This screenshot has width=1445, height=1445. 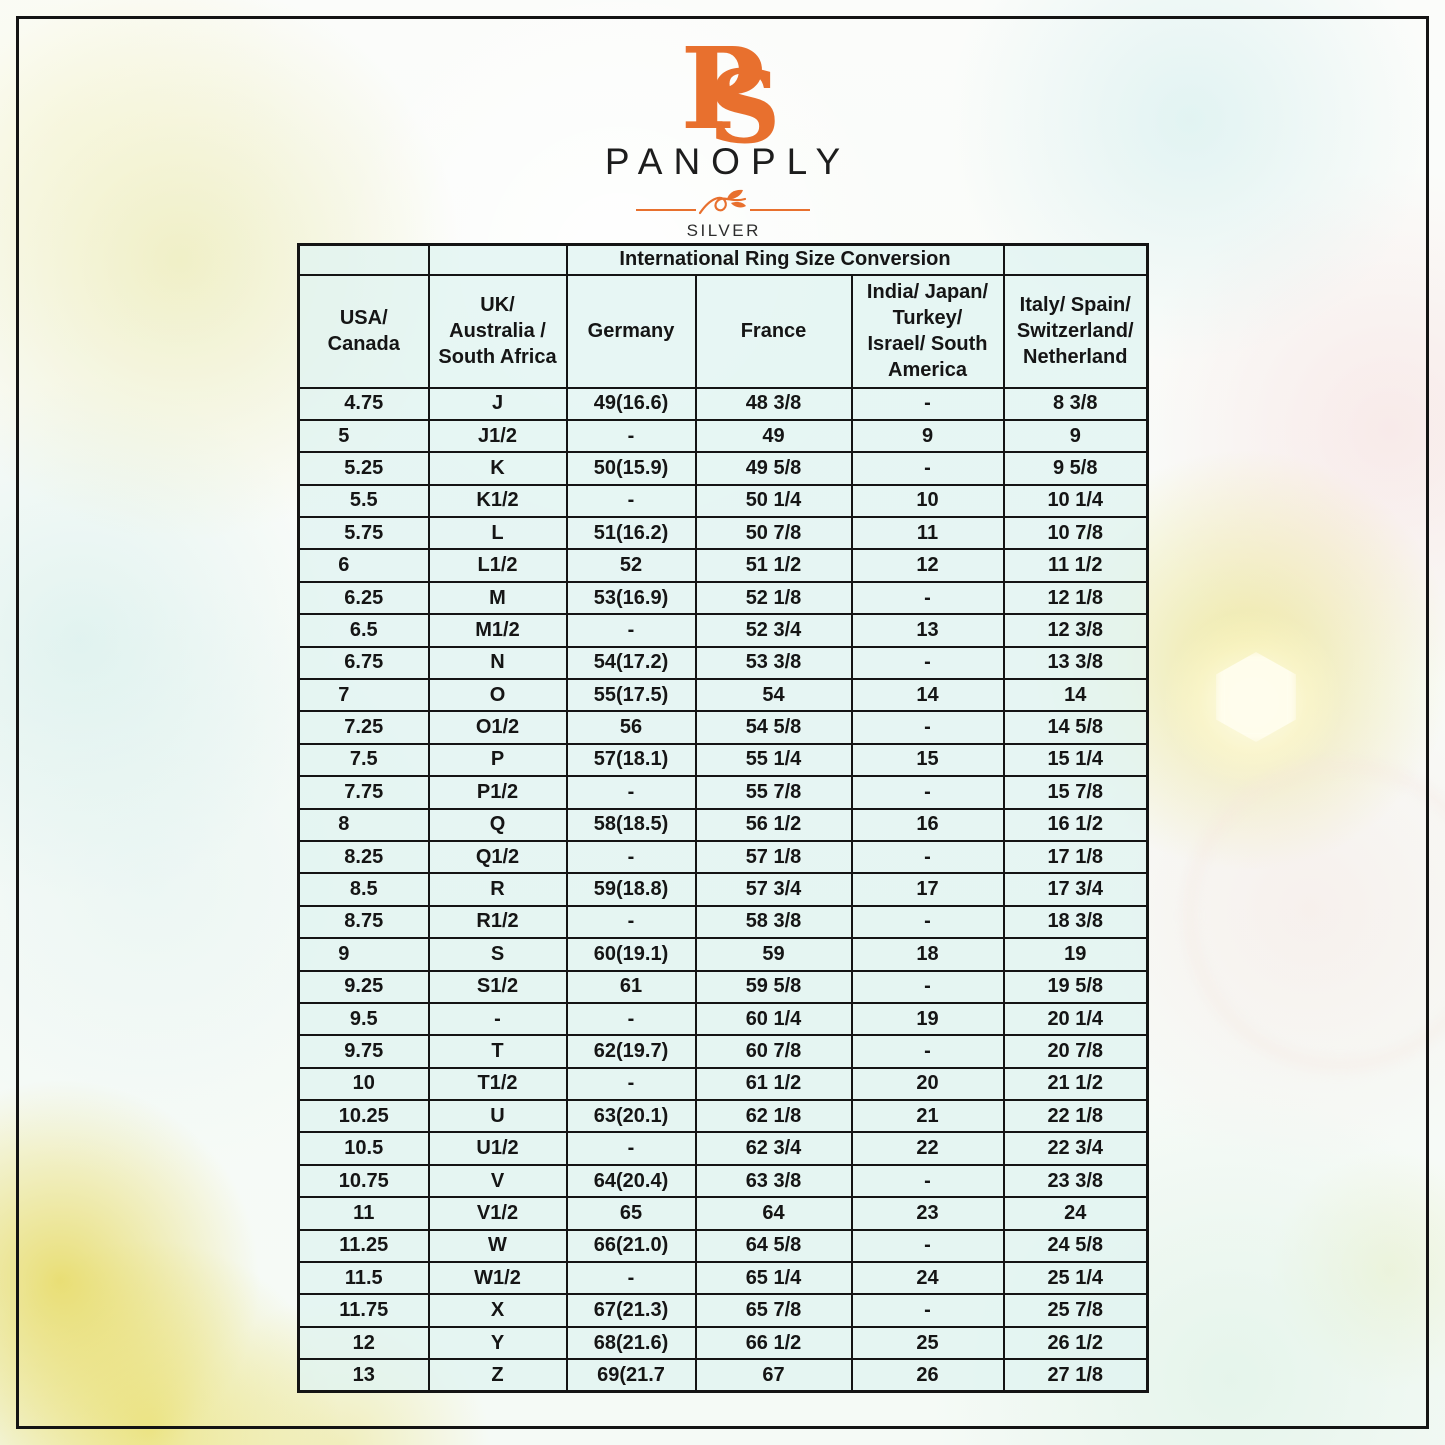 What do you see at coordinates (773, 403) in the screenshot?
I see `table-cell: 48 3/8` at bounding box center [773, 403].